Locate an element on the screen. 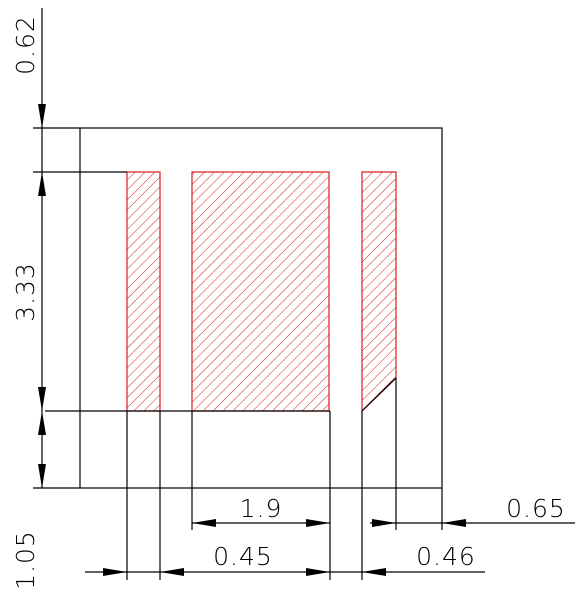  arrow-height-bottom is located at coordinates (42, 399).